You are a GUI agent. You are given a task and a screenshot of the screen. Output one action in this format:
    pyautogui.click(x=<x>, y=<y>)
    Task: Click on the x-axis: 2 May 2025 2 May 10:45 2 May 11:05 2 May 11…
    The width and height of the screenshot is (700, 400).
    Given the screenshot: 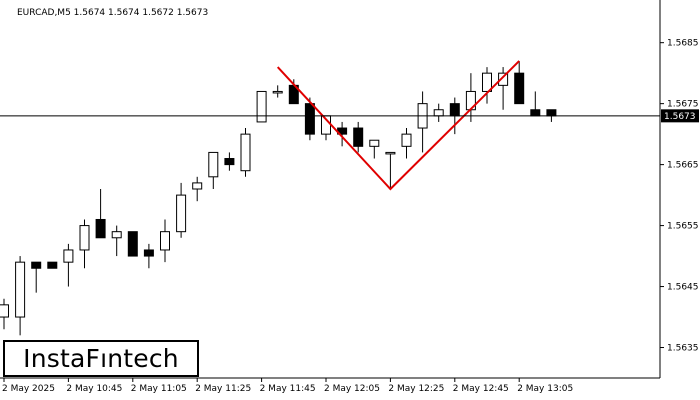 What is the action you would take?
    pyautogui.click(x=287, y=386)
    